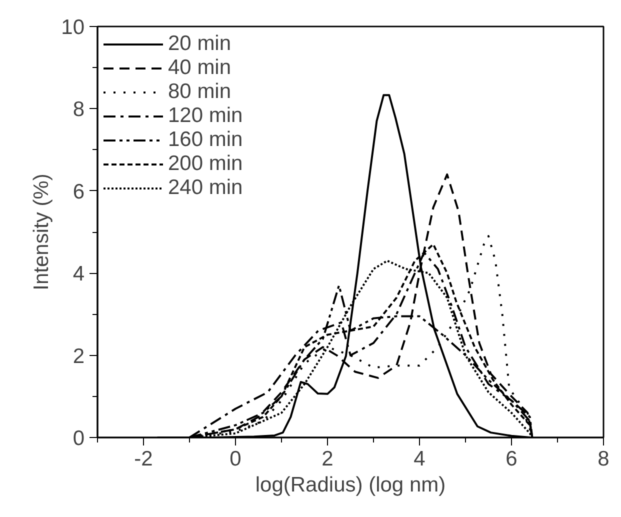 The width and height of the screenshot is (621, 517). What do you see at coordinates (78, 274) in the screenshot?
I see `y-tick-label: 4` at bounding box center [78, 274].